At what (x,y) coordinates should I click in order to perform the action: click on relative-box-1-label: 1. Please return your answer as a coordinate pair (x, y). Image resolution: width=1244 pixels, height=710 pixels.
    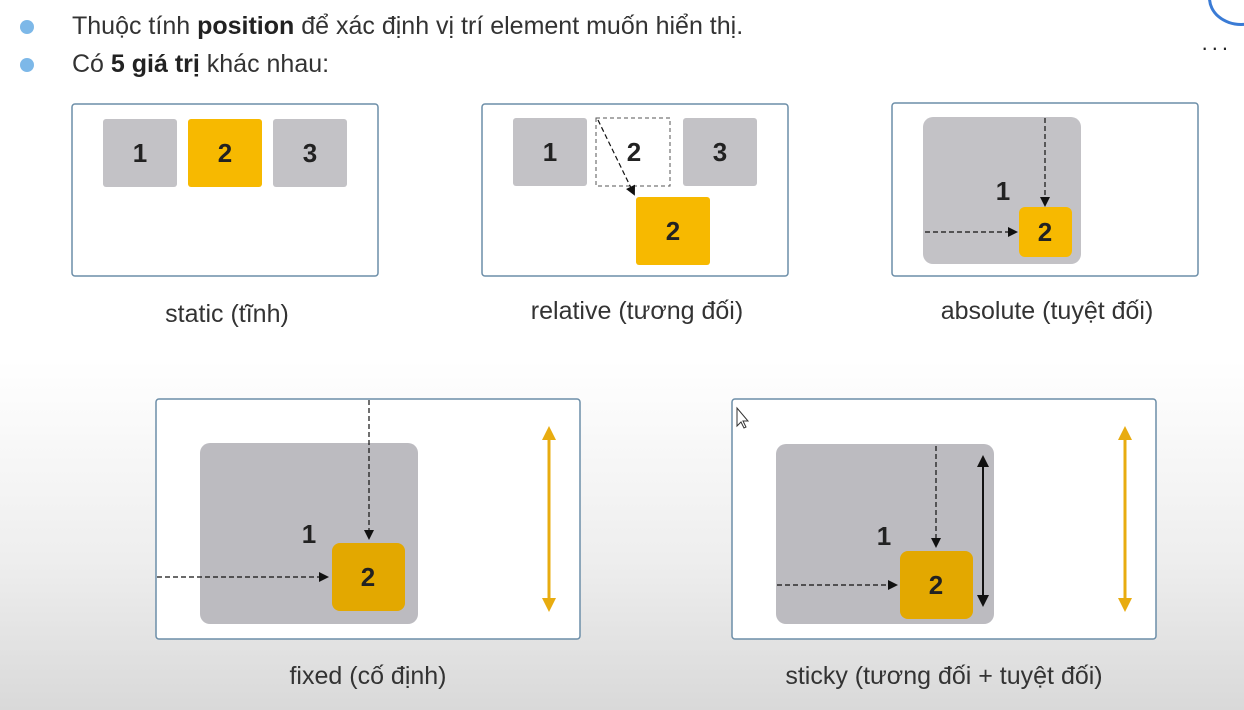
    Looking at the image, I should click on (550, 152).